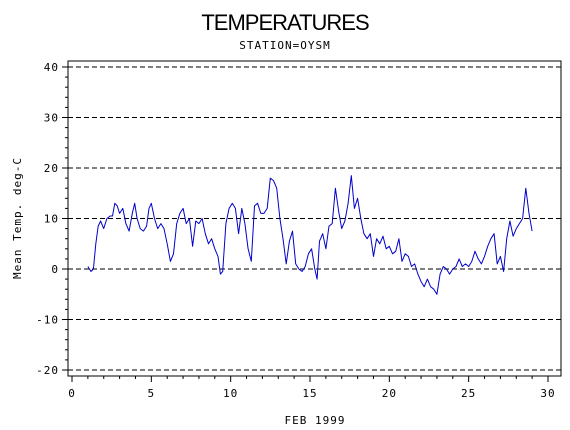 This screenshot has width=570, height=430. I want to click on y-tick-label: 20, so click(51, 168).